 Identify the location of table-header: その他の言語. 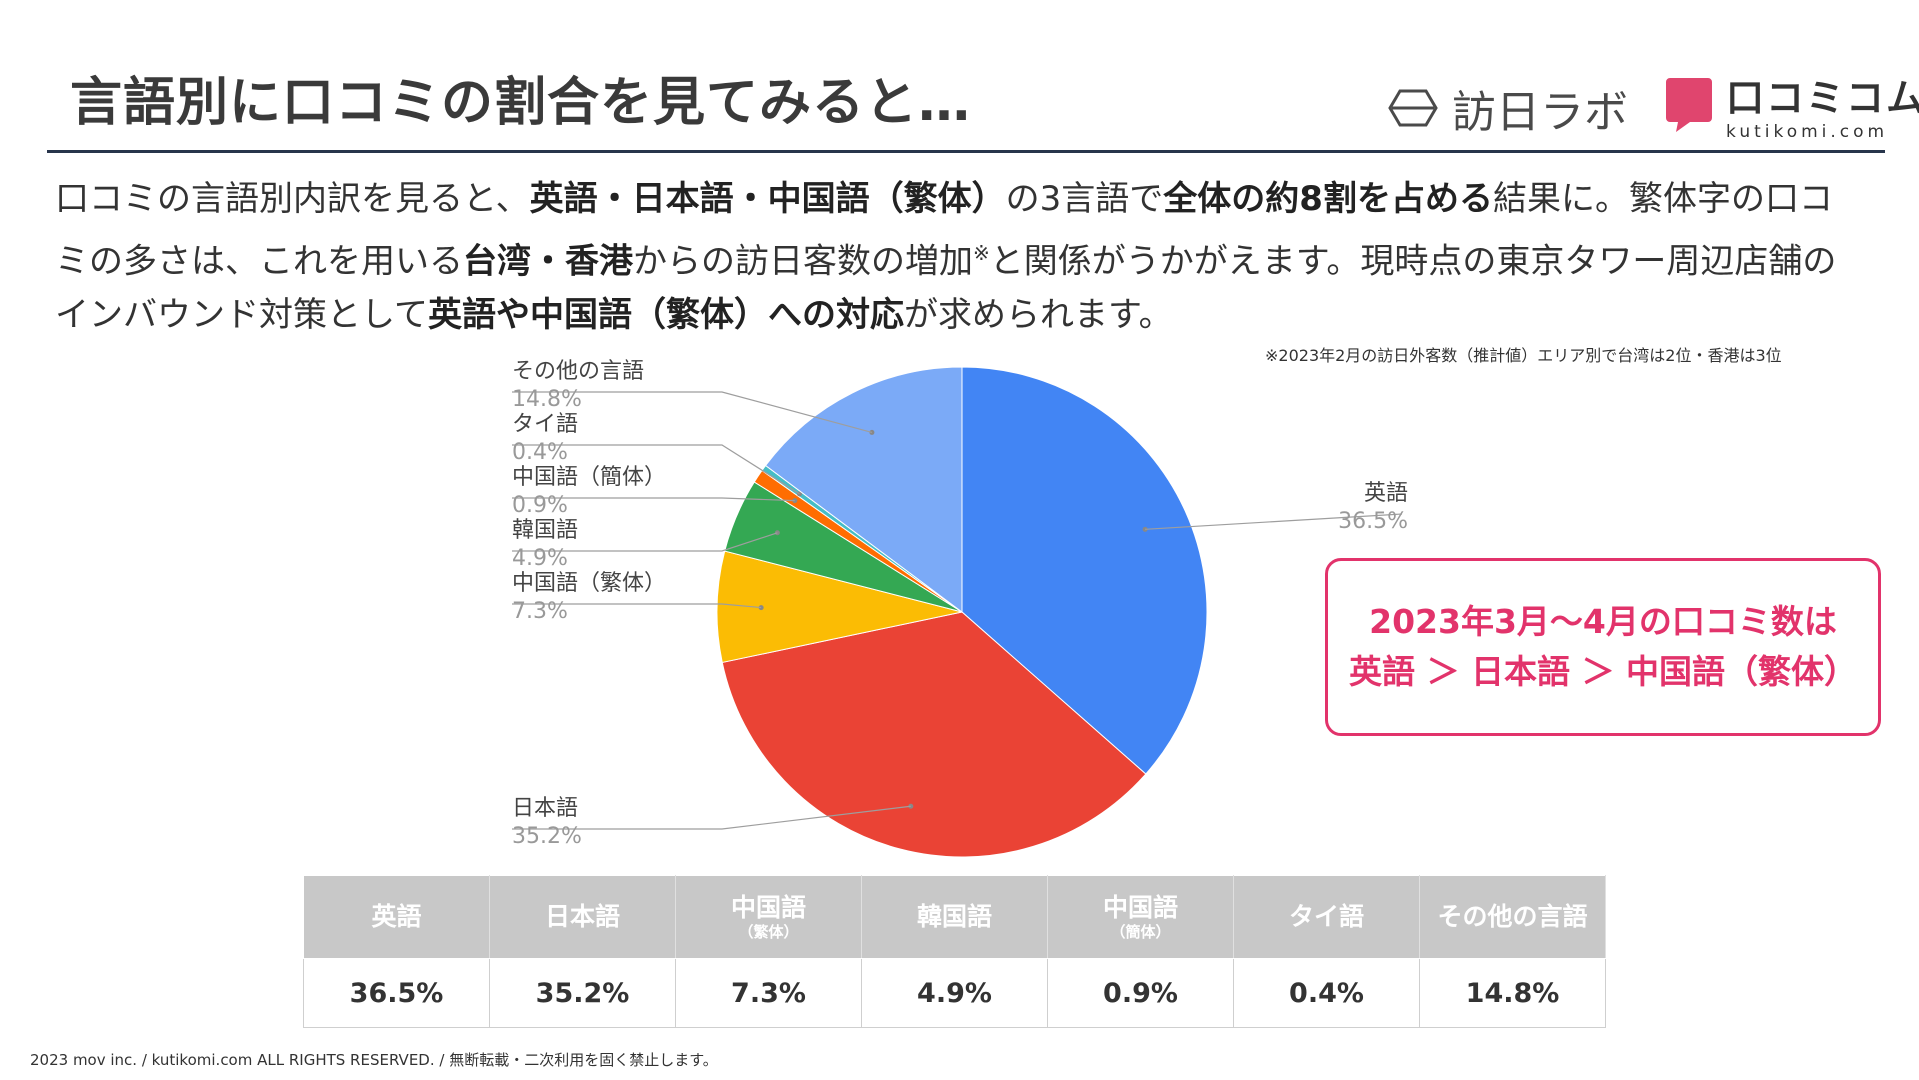
(1512, 917).